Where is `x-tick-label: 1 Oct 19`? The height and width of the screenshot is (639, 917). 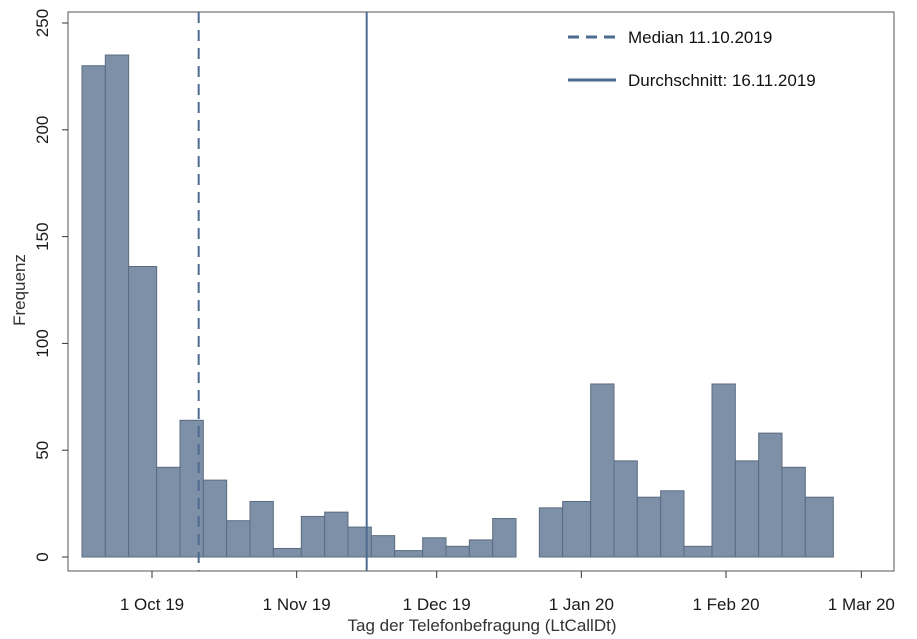 x-tick-label: 1 Oct 19 is located at coordinates (152, 604).